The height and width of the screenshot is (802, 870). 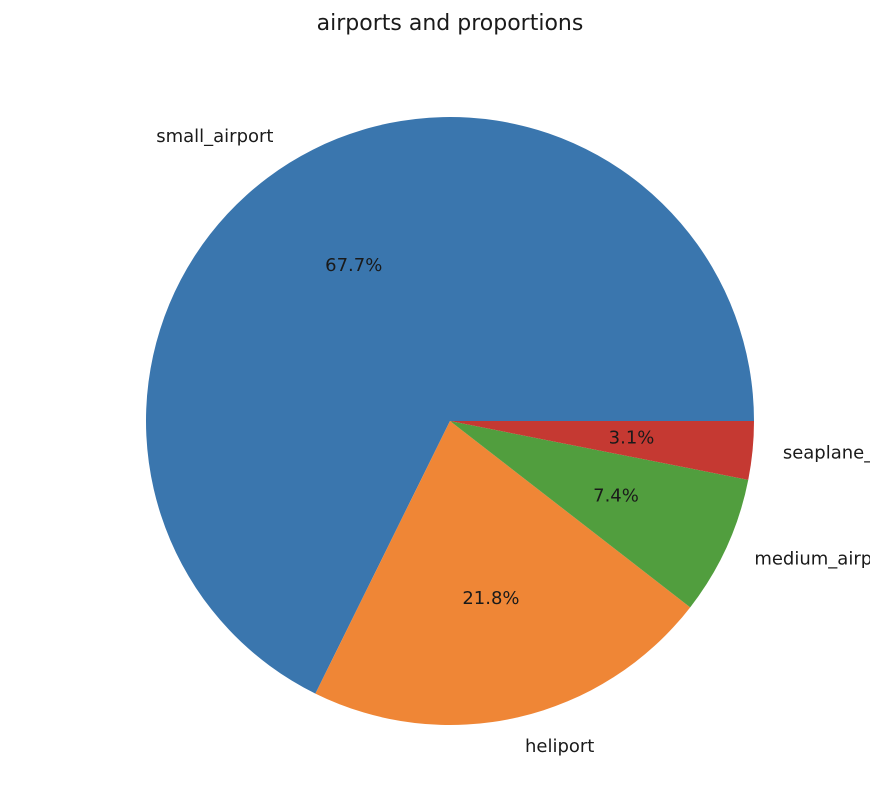 I want to click on slice-label-medium-airport: medium_airport, so click(x=812, y=559).